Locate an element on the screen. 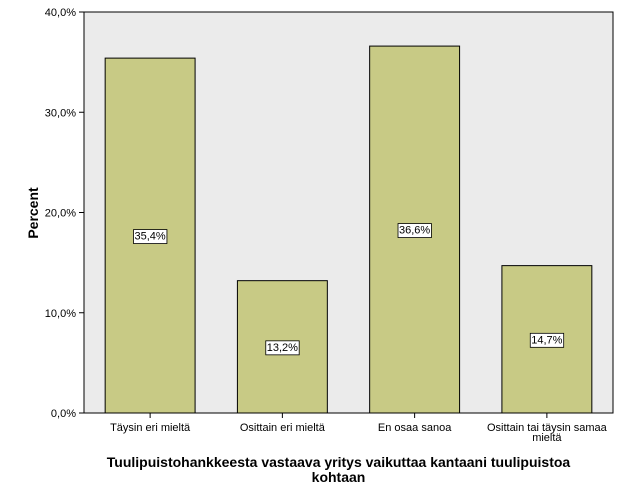 Image resolution: width=629 pixels, height=504 pixels. y-tick-label: 40,0% is located at coordinates (60, 13).